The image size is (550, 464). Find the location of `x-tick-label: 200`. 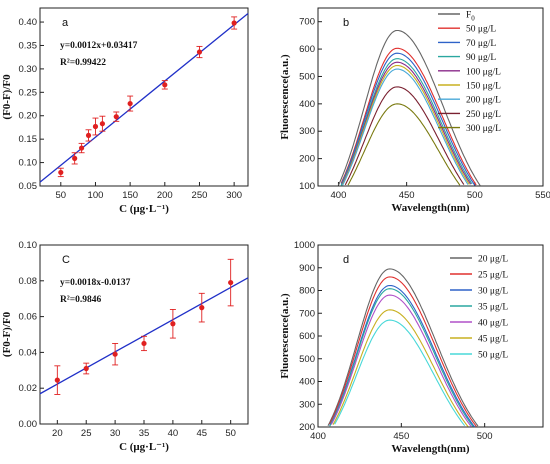

x-tick-label: 200 is located at coordinates (165, 195).